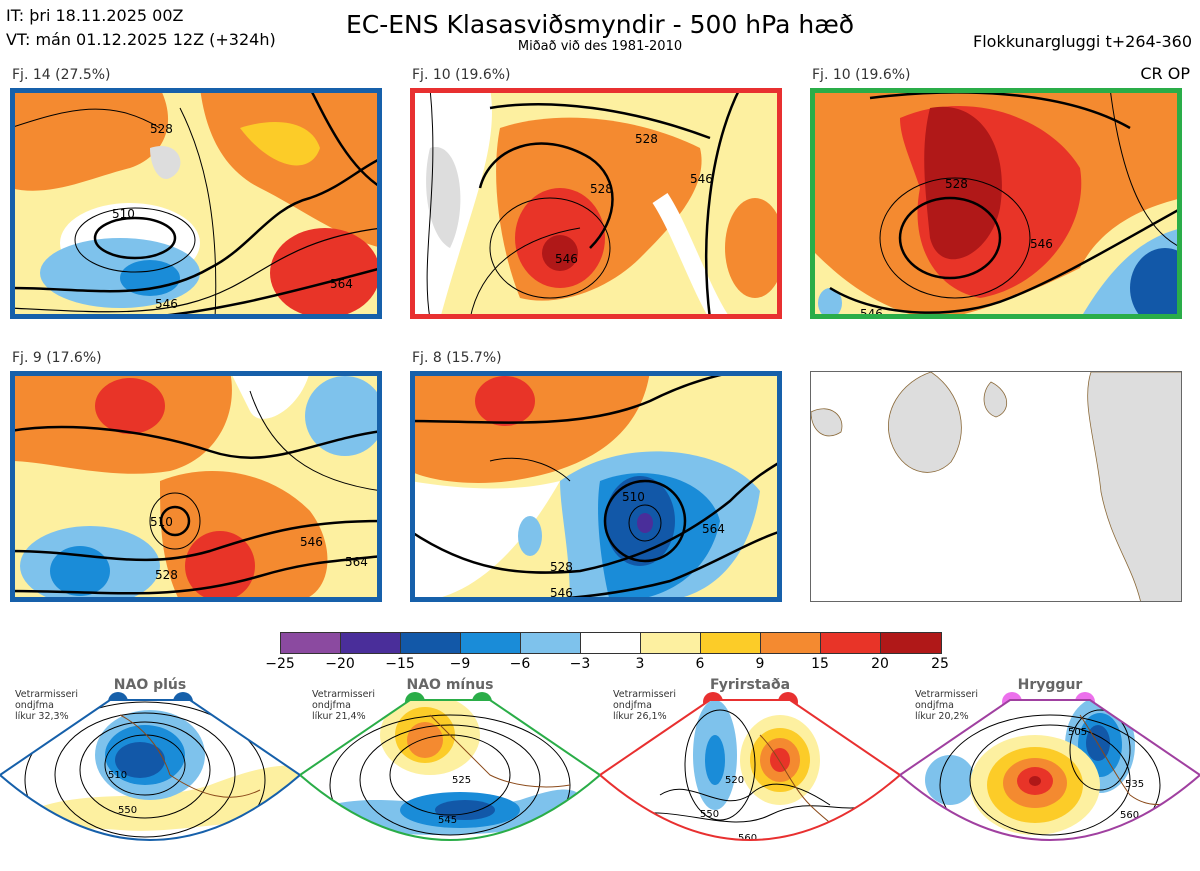 The height and width of the screenshot is (871, 1200). Describe the element at coordinates (734, 780) in the screenshot. I see `contour-label: 520` at that location.